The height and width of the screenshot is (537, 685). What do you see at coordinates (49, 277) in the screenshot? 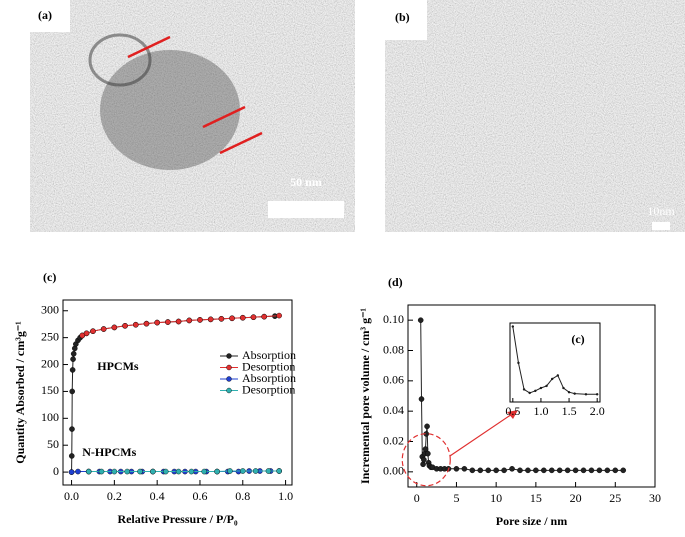
I see `panel-label: (c)` at bounding box center [49, 277].